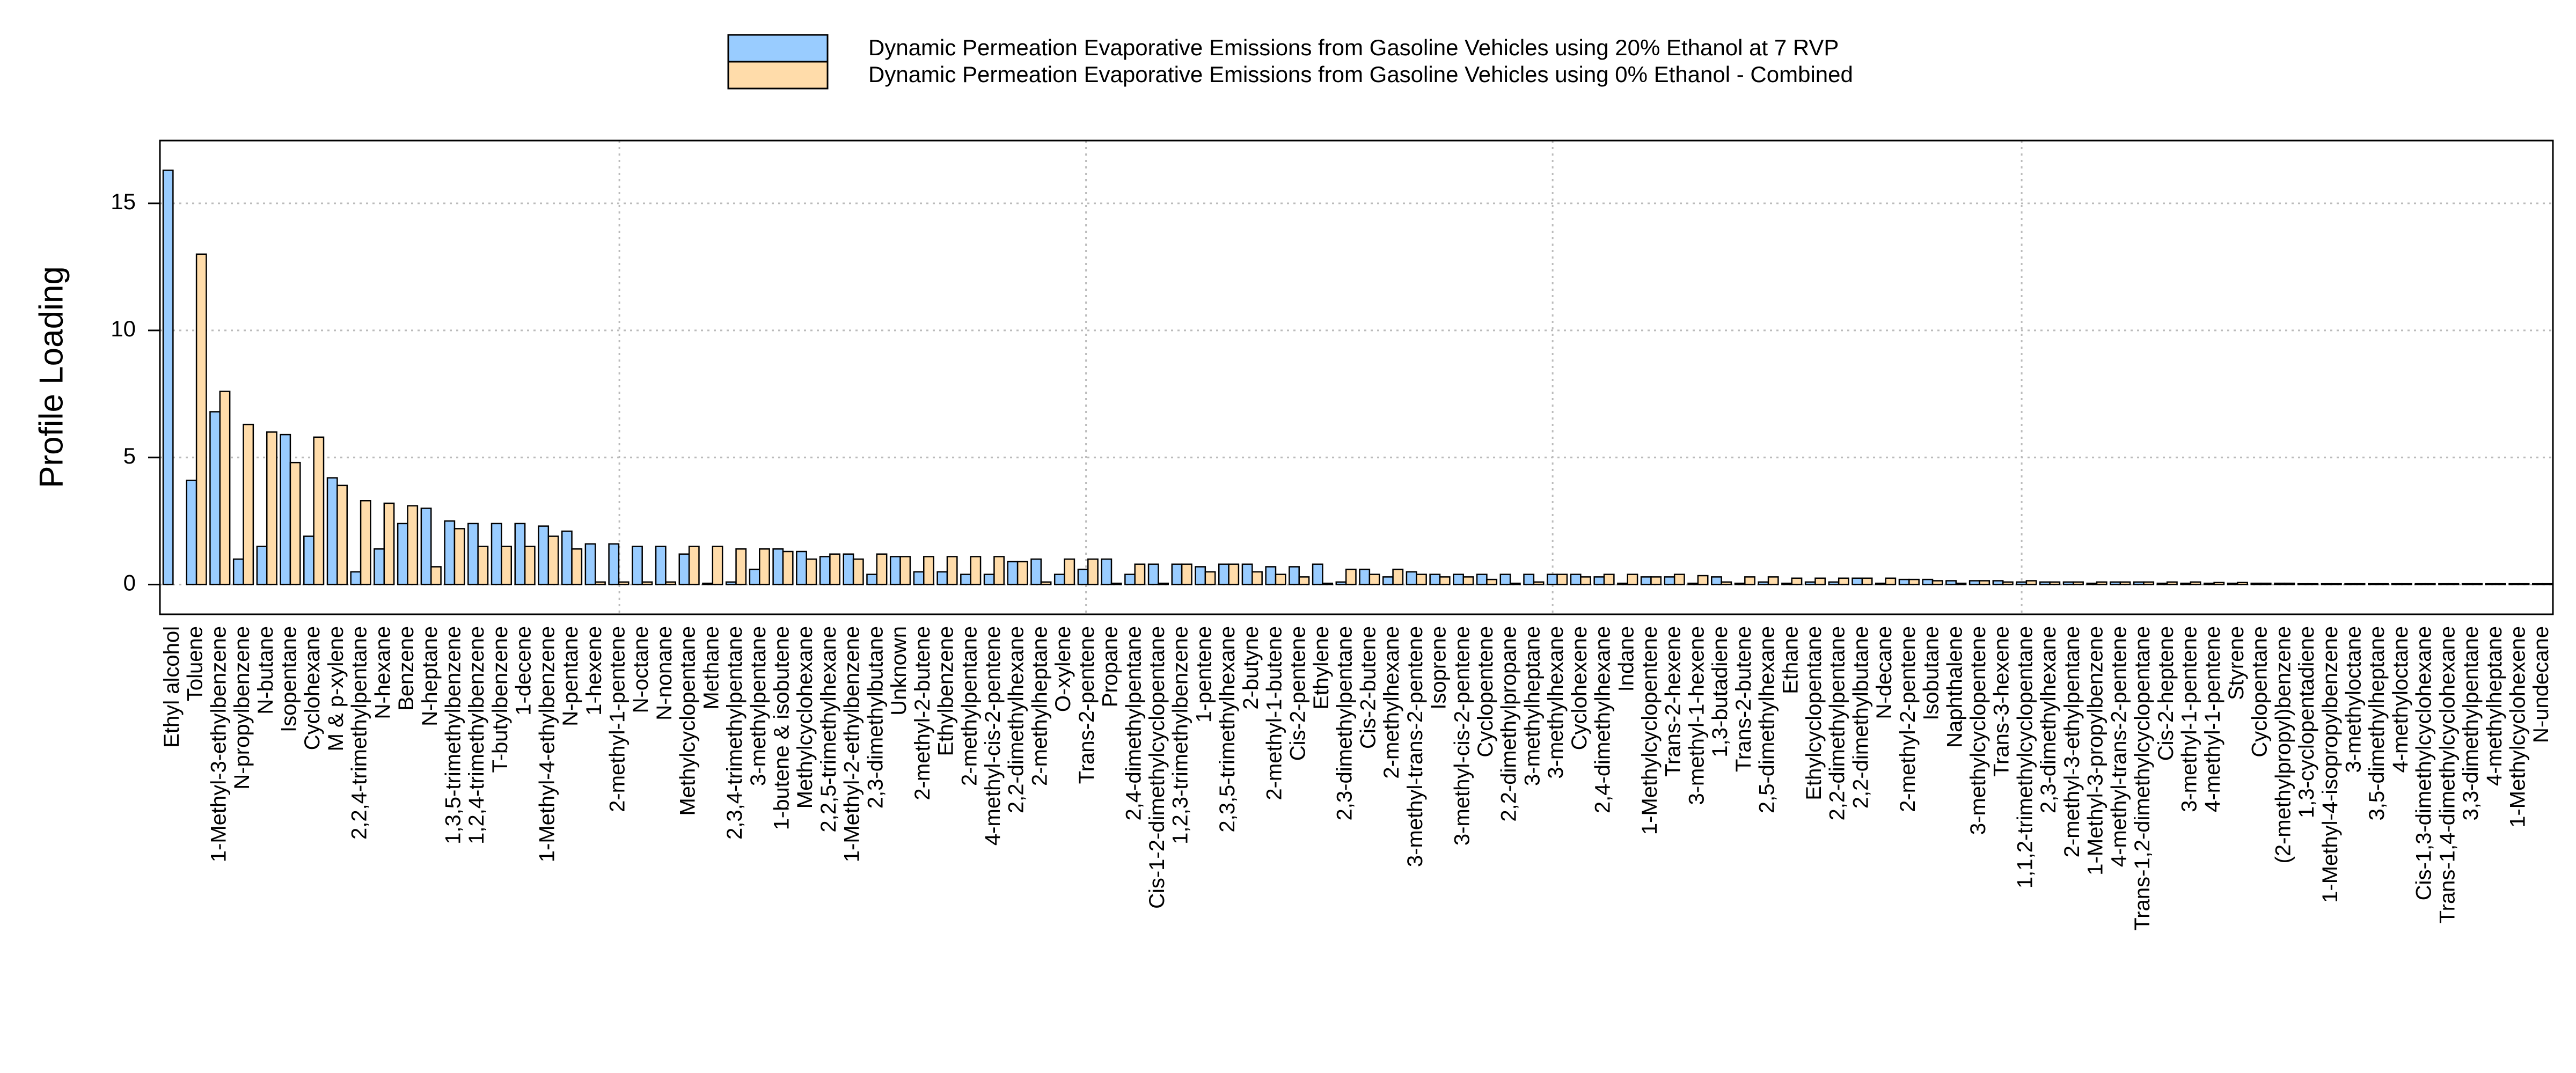 Image resolution: width=2576 pixels, height=1073 pixels. I want to click on x-tick-label: 2,3,5-trimethylhexane, so click(1227, 729).